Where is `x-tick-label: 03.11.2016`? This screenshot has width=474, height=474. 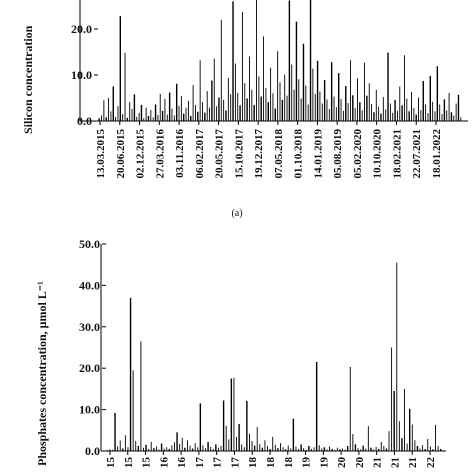
x-tick-label: 03.11.2016 is located at coordinates (180, 153).